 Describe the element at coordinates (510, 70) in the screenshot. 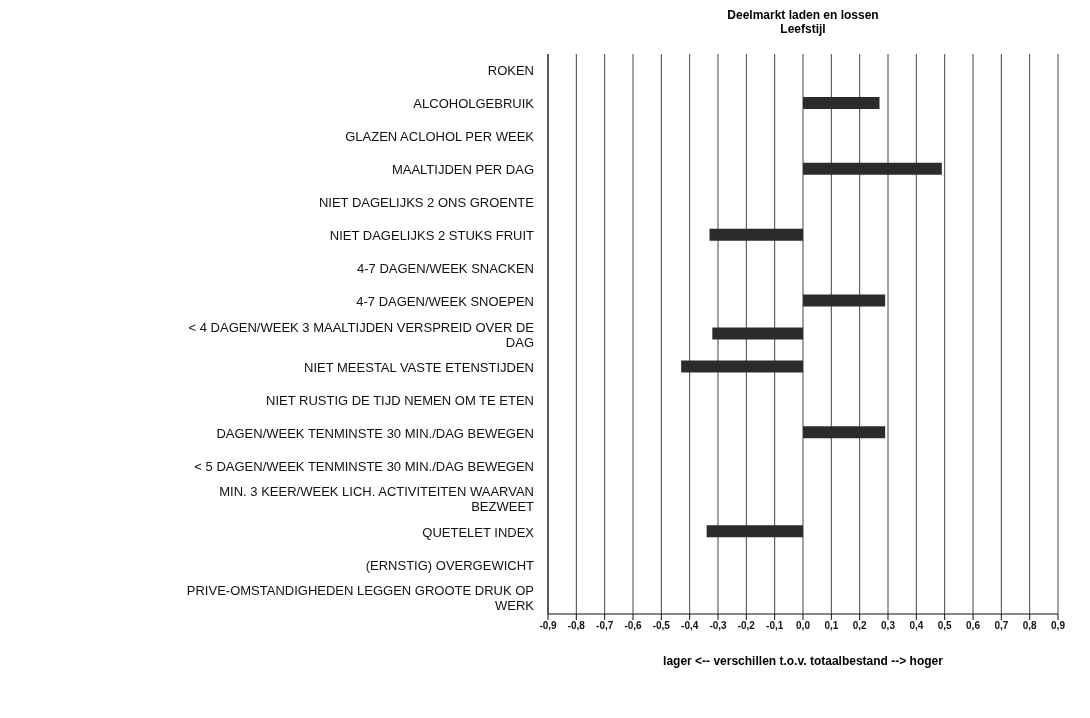

I see `y-tick-label: ROKEN` at that location.